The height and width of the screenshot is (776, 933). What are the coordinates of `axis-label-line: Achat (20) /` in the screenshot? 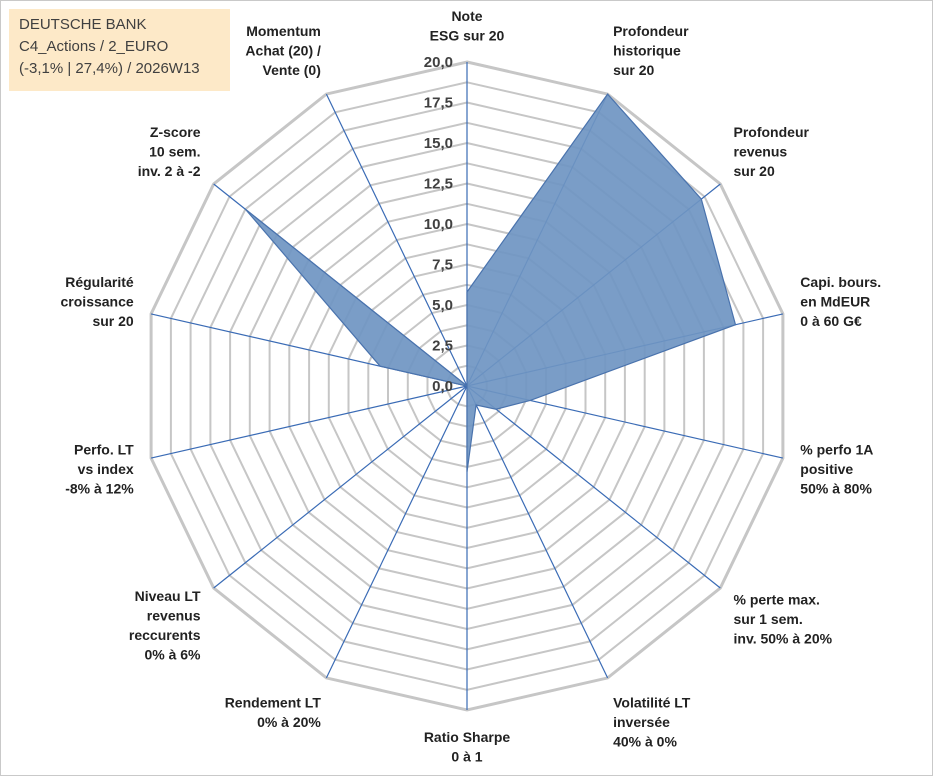 It's located at (283, 50).